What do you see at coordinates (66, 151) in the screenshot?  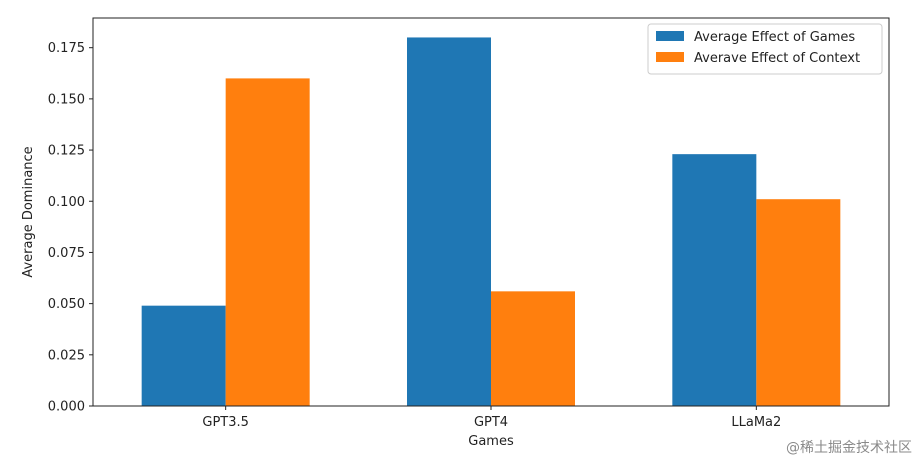 I see `y-tick-label: 0.125` at bounding box center [66, 151].